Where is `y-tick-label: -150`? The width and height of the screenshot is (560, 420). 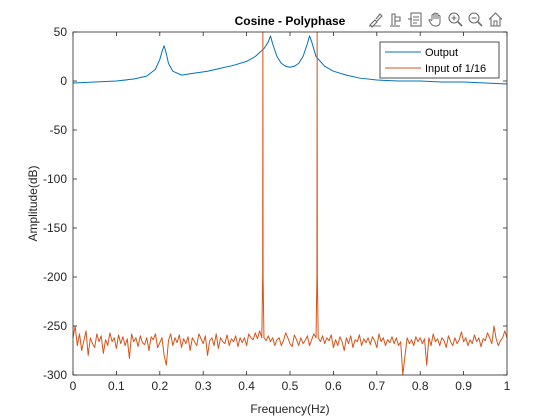
y-tick-label: -150 is located at coordinates (55, 228).